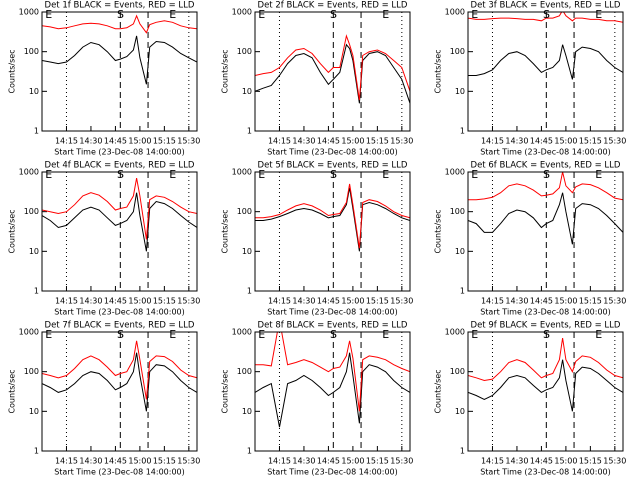 The width and height of the screenshot is (640, 480). What do you see at coordinates (546, 326) in the screenshot?
I see `chart-title: Det 9f BLACK = Events, RED = LLD` at bounding box center [546, 326].